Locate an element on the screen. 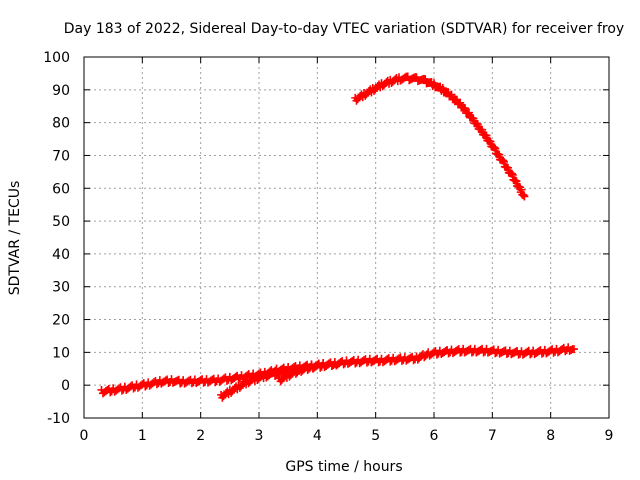  y-tick-label: 40 is located at coordinates (61, 255).